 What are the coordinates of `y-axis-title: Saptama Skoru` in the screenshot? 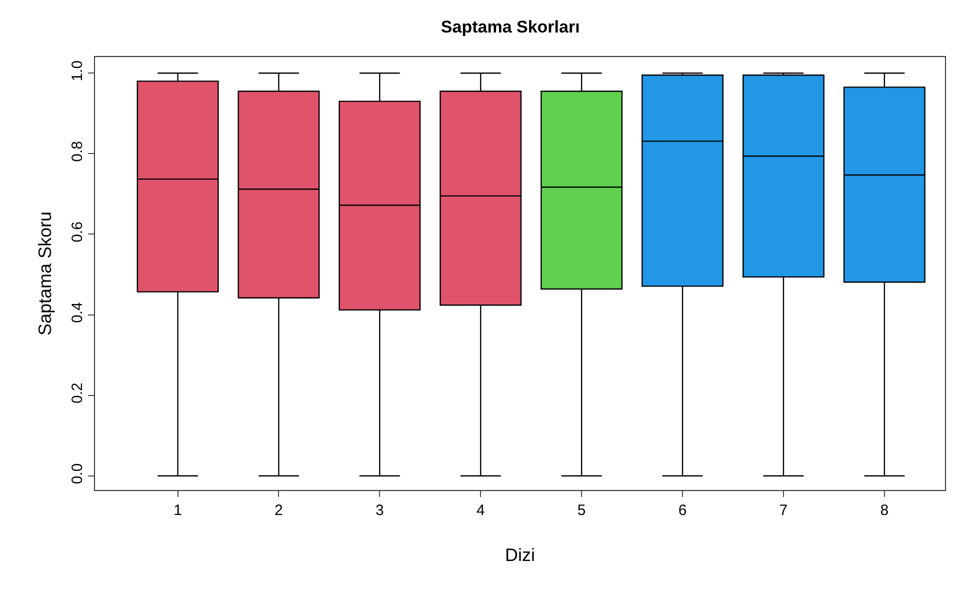 It's located at (45, 273).